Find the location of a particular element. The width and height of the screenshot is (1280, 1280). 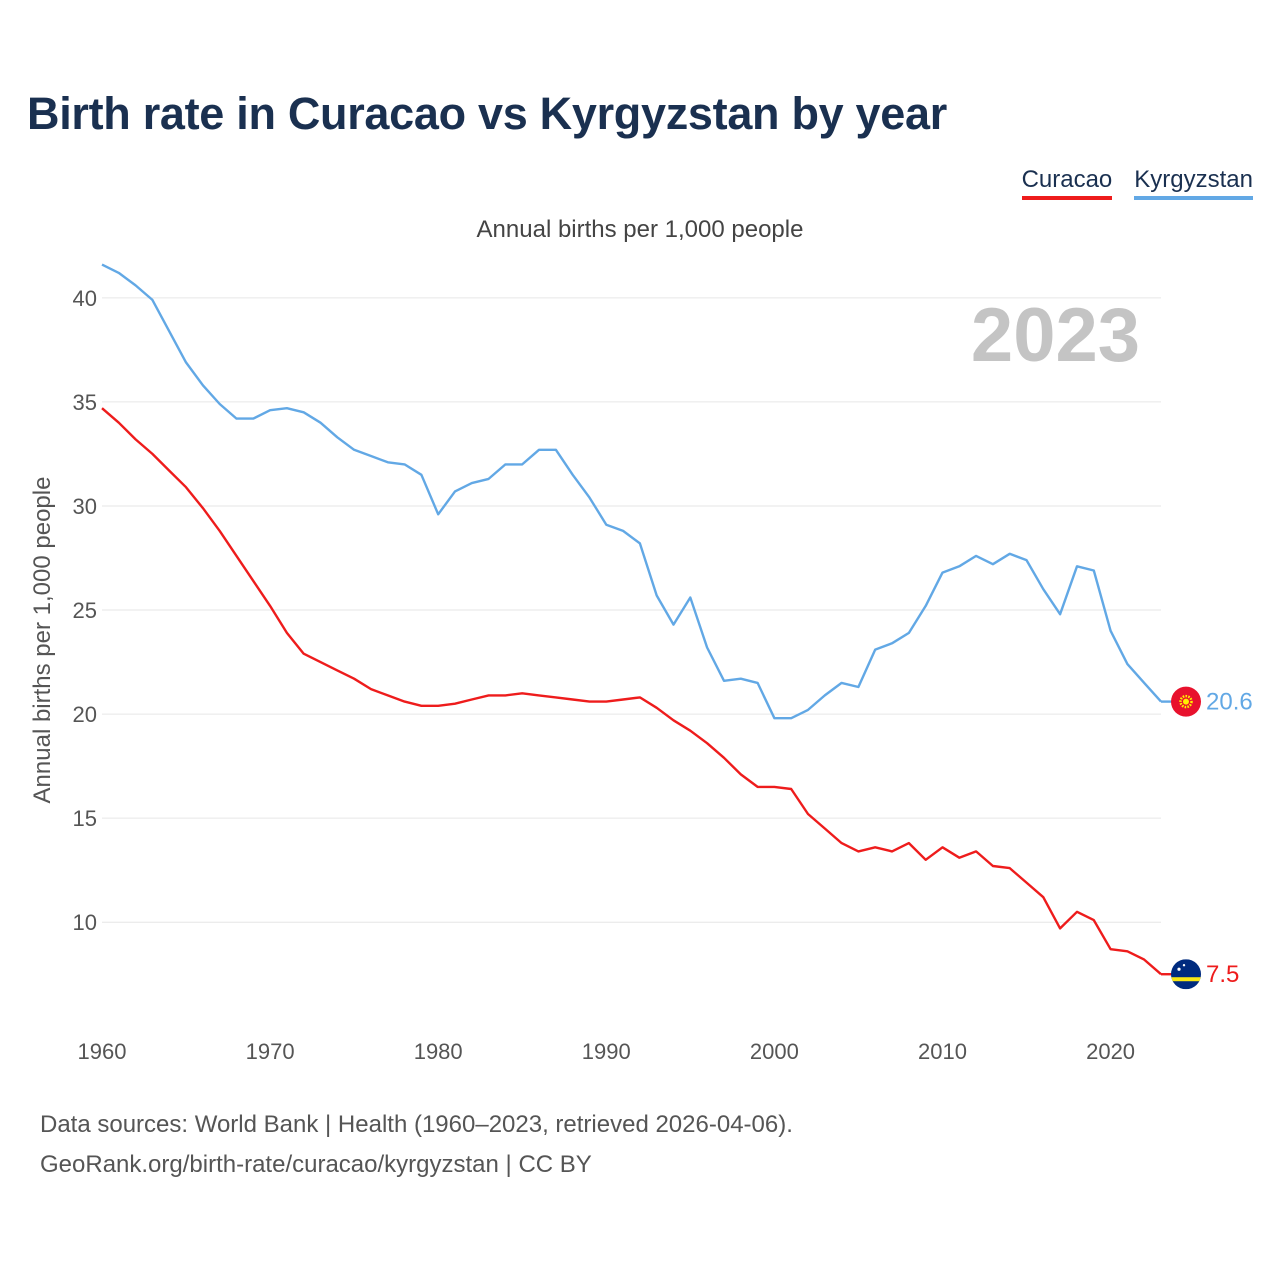

x-tick-label: 2000 is located at coordinates (774, 1051).